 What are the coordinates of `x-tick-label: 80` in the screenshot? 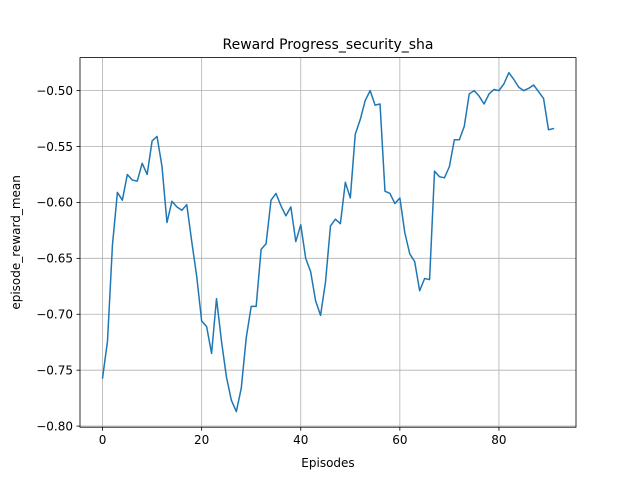 It's located at (498, 440).